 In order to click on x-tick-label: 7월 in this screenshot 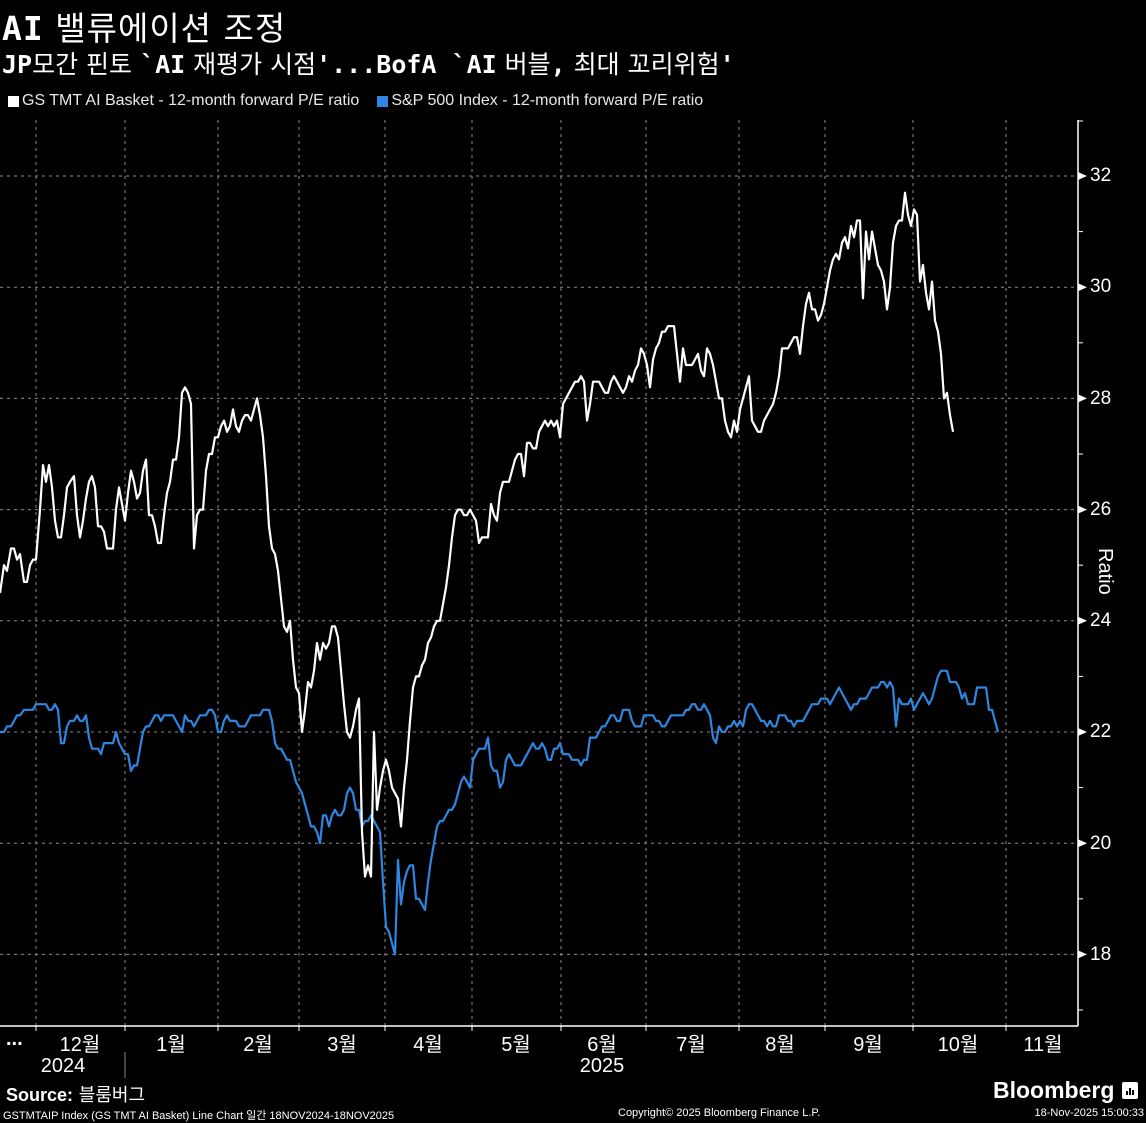, I will do `click(691, 1045)`.